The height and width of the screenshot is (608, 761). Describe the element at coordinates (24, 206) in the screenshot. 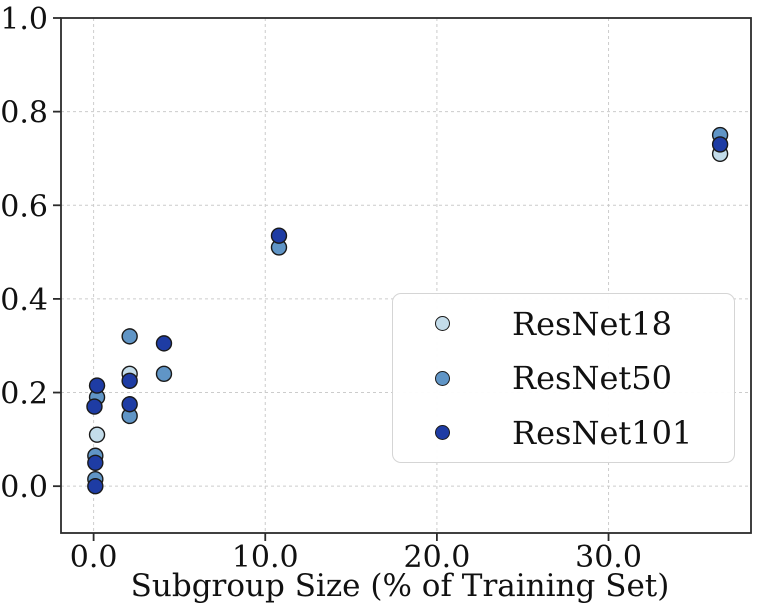

I see `y-tick-label: 0.6` at that location.